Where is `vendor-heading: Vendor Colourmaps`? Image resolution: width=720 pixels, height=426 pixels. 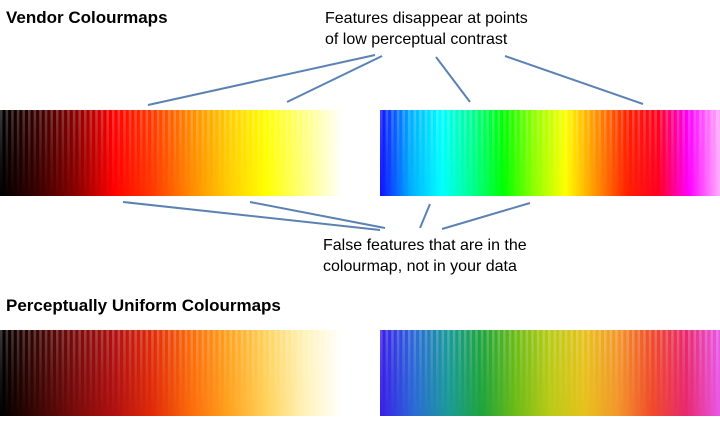 vendor-heading: Vendor Colourmaps is located at coordinates (87, 17).